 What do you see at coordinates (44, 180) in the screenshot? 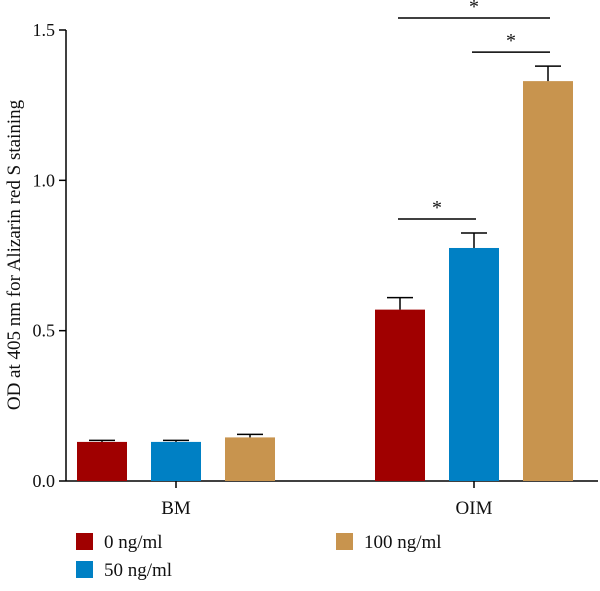
I see `y-tick-label: 1.0` at bounding box center [44, 180].